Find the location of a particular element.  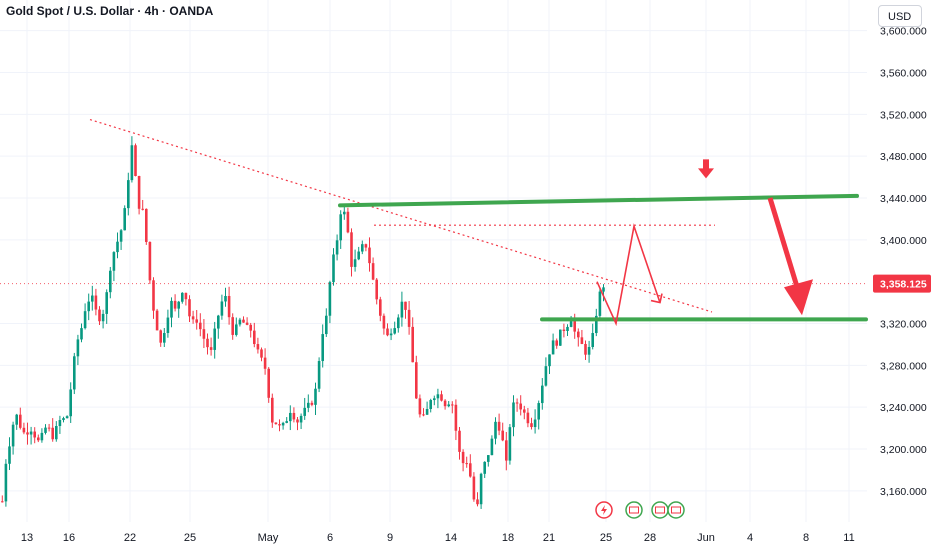

price-tick-label: 3,400.000 is located at coordinates (903, 241).